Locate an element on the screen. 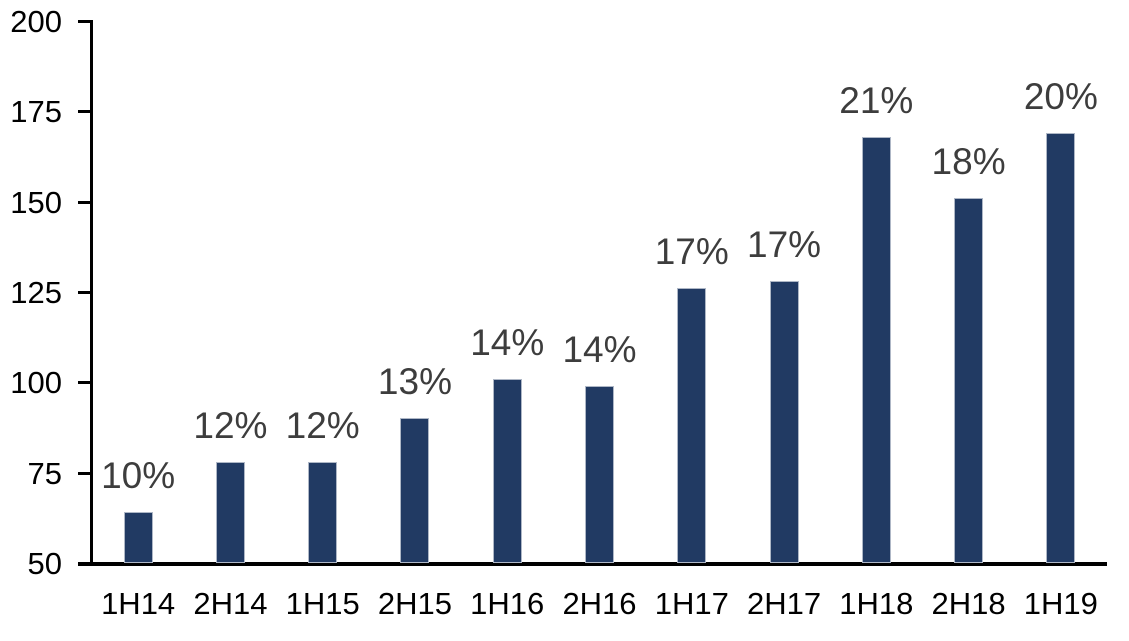  y-tick-label: 125 is located at coordinates (36, 293).